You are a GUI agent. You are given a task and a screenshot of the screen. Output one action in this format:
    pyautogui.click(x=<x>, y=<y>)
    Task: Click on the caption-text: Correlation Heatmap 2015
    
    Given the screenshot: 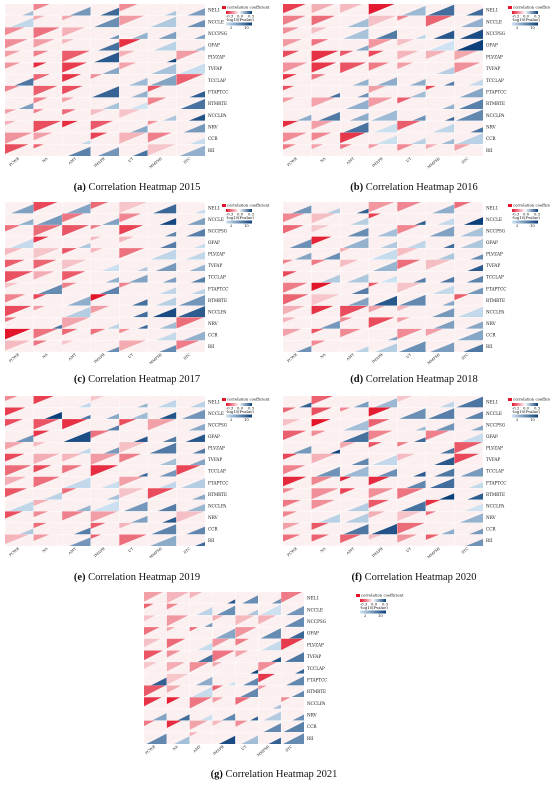 What is the action you would take?
    pyautogui.click(x=143, y=187)
    